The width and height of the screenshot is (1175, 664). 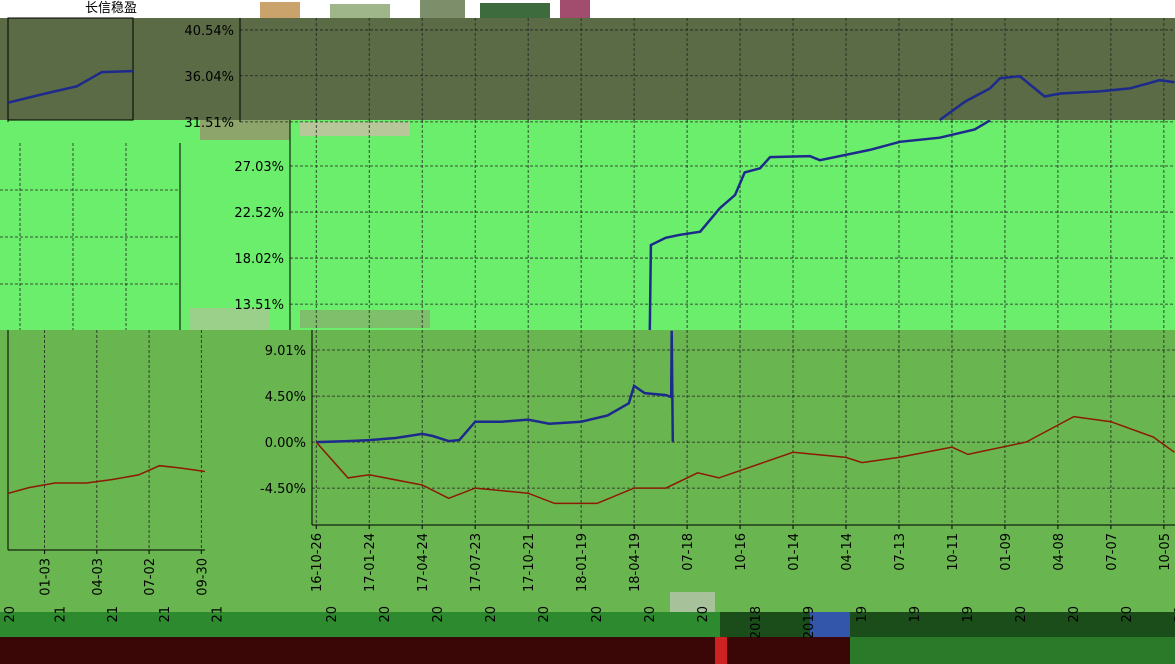 What do you see at coordinates (809, 622) in the screenshot?
I see `x-tick-prefix: 2019` at bounding box center [809, 622].